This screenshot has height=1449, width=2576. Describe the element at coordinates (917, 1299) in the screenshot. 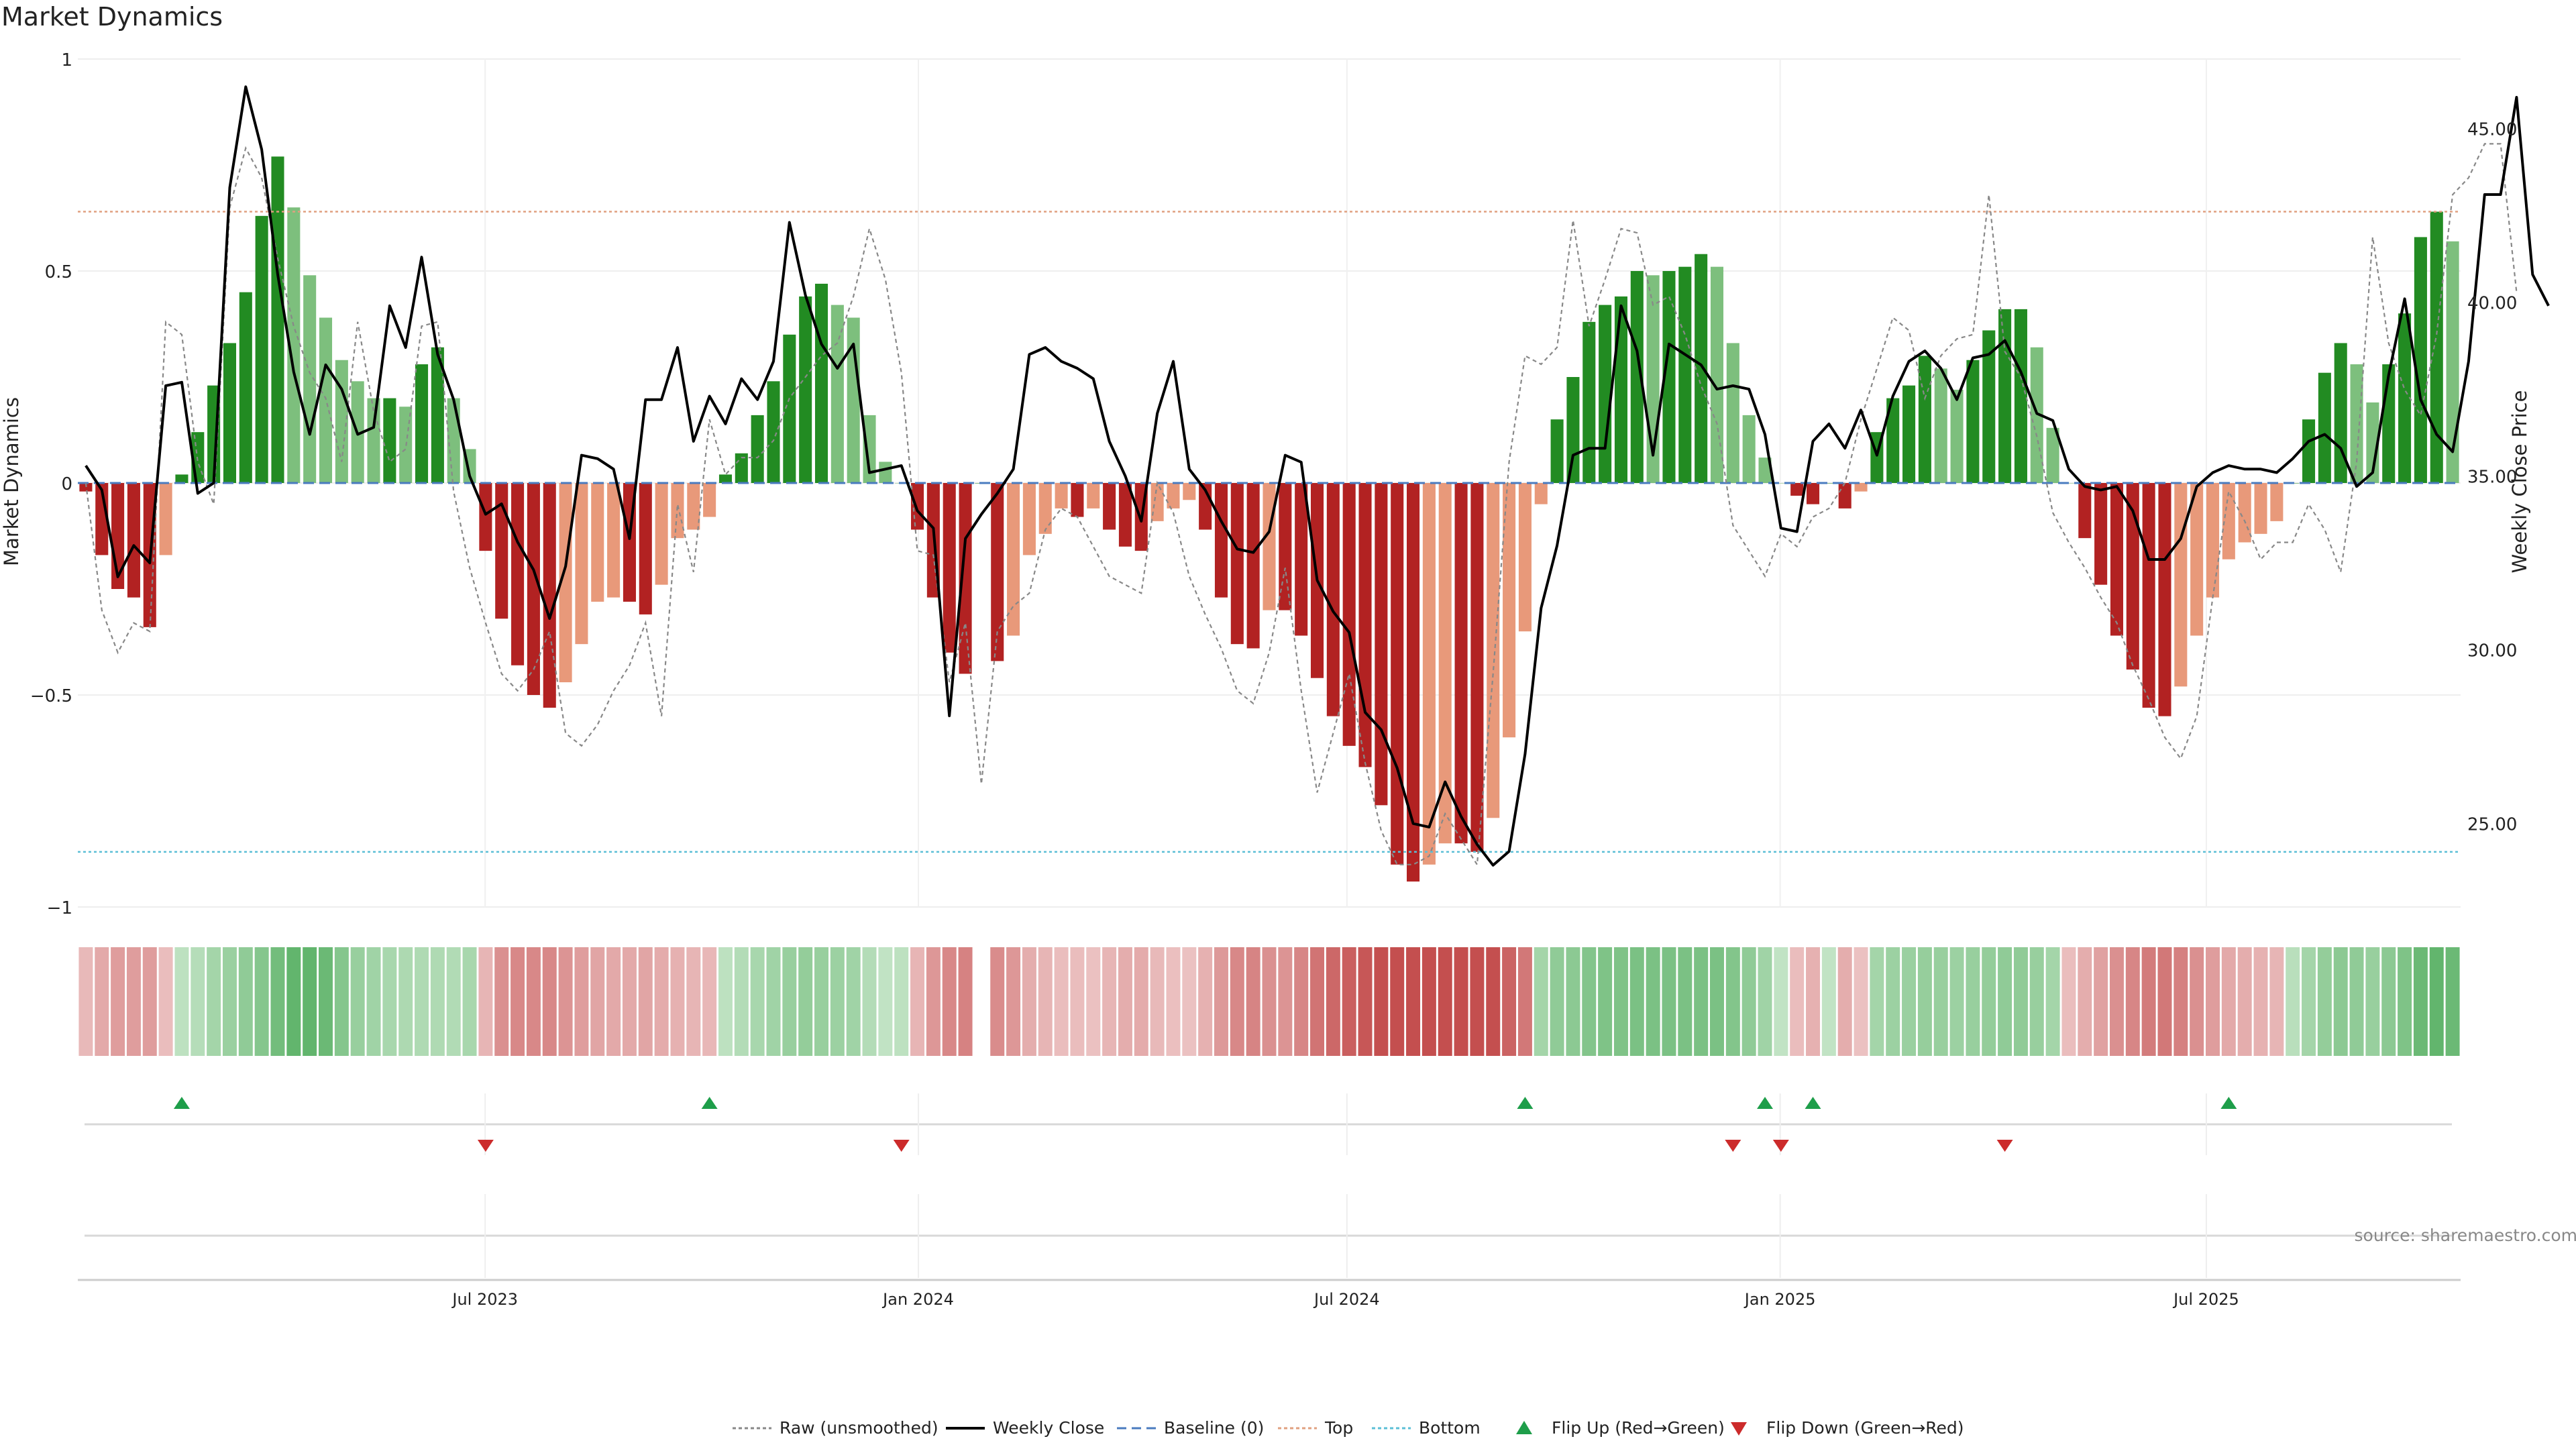

I see `x-tick-label: Jan 2024` at that location.